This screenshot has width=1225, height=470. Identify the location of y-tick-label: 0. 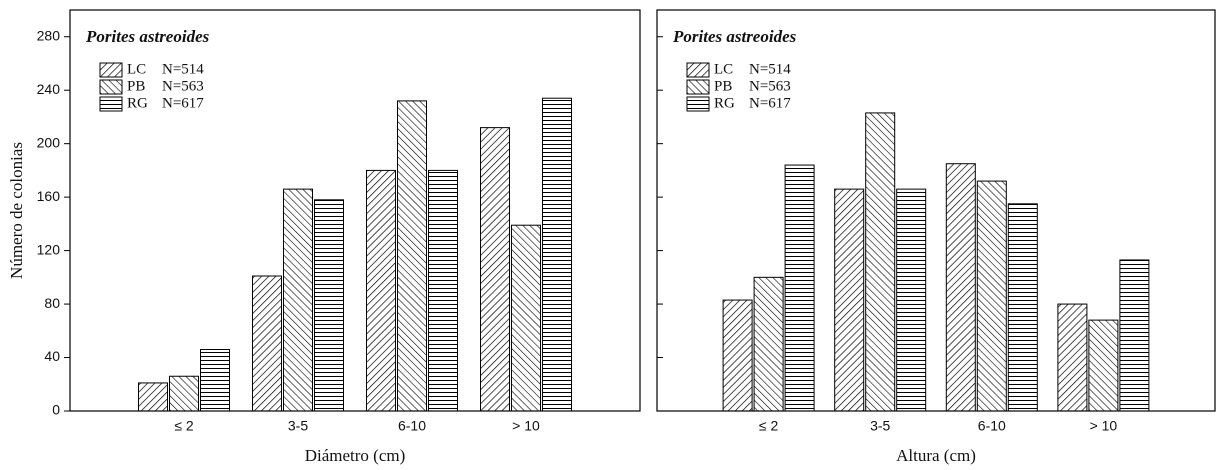
(56, 410).